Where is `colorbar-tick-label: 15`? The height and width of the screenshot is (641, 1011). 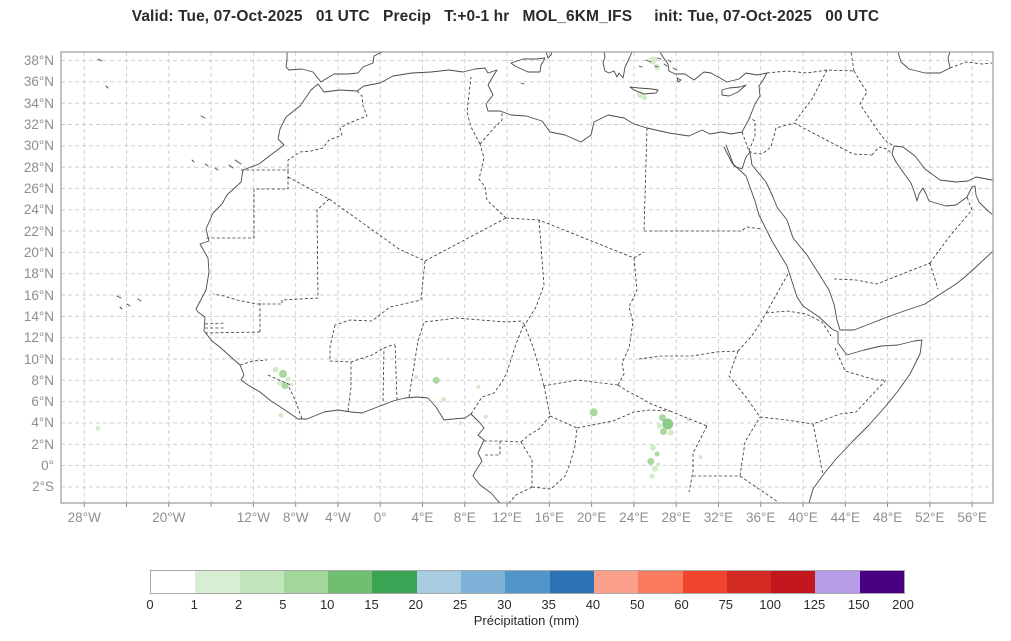
colorbar-tick-label: 15 is located at coordinates (371, 604).